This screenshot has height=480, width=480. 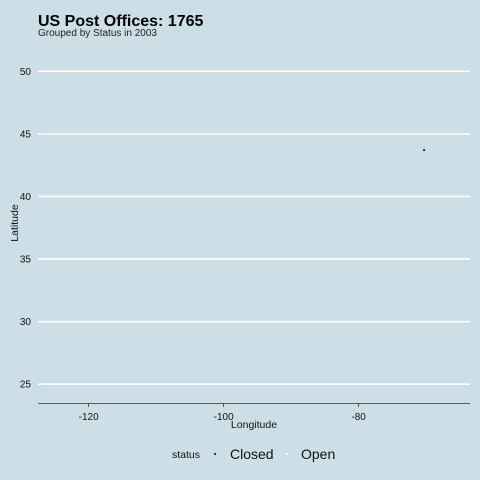 What do you see at coordinates (26, 385) in the screenshot?
I see `y-tick-label: 25` at bounding box center [26, 385].